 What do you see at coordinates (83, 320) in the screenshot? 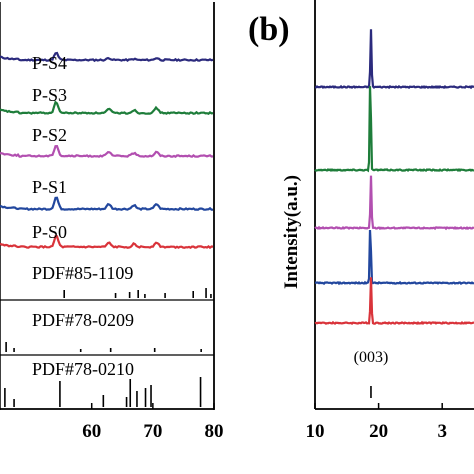
I see `reference-label-78-0209: PDF#78-0209` at bounding box center [83, 320].